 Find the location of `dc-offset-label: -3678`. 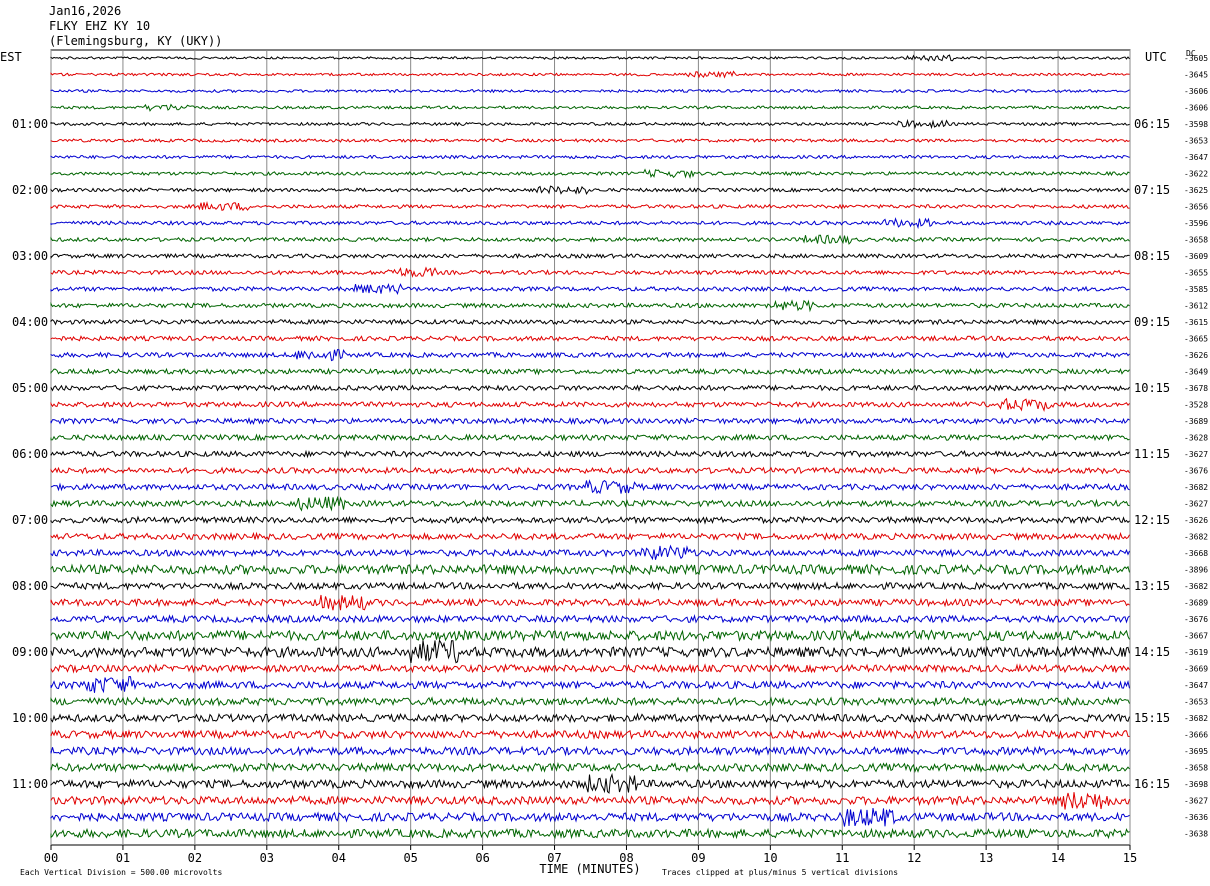

dc-offset-label: -3678 is located at coordinates (1196, 388).